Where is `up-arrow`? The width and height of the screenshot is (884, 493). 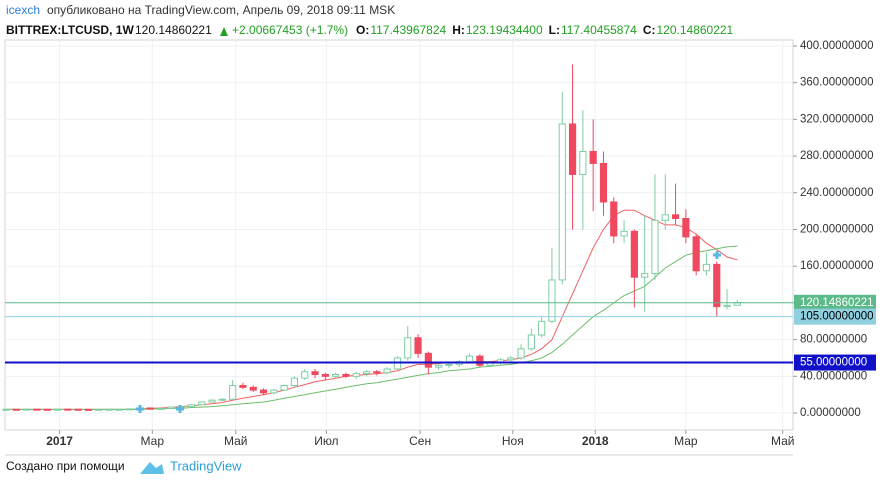
up-arrow is located at coordinates (224, 31).